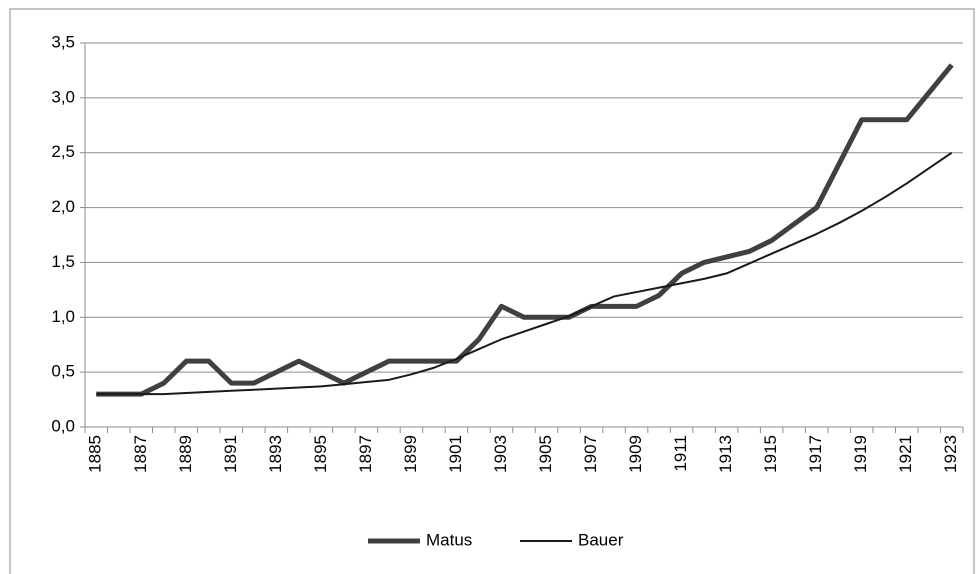  I want to click on y-tick-label: 2,5, so click(63, 151).